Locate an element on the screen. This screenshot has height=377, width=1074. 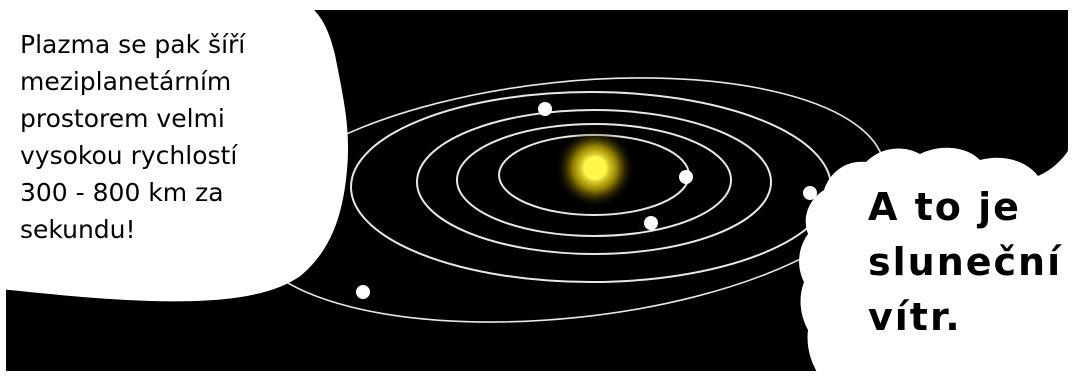
shout-bubble-text: A to je sluneční vítr. is located at coordinates (965, 262).